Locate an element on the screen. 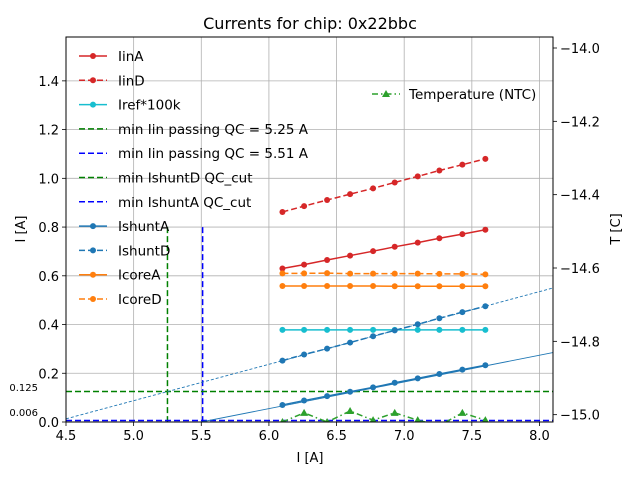  y2-axis-label: T [C] is located at coordinates (616, 229).